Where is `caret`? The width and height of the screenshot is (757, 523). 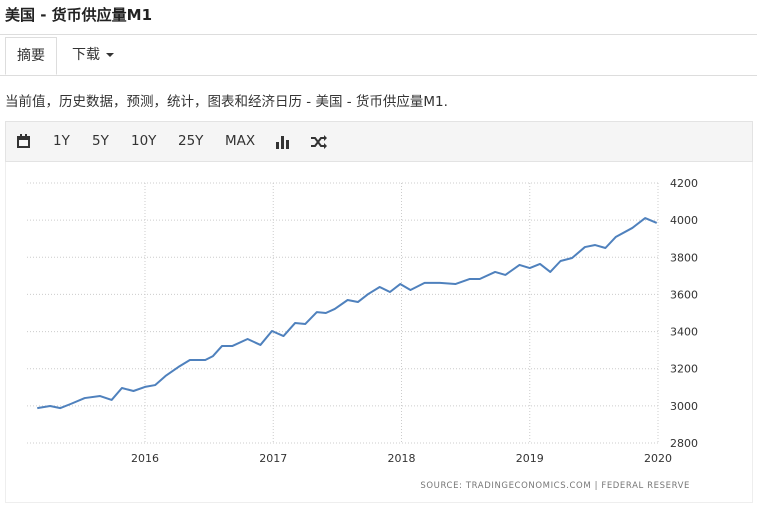
caret is located at coordinates (110, 55).